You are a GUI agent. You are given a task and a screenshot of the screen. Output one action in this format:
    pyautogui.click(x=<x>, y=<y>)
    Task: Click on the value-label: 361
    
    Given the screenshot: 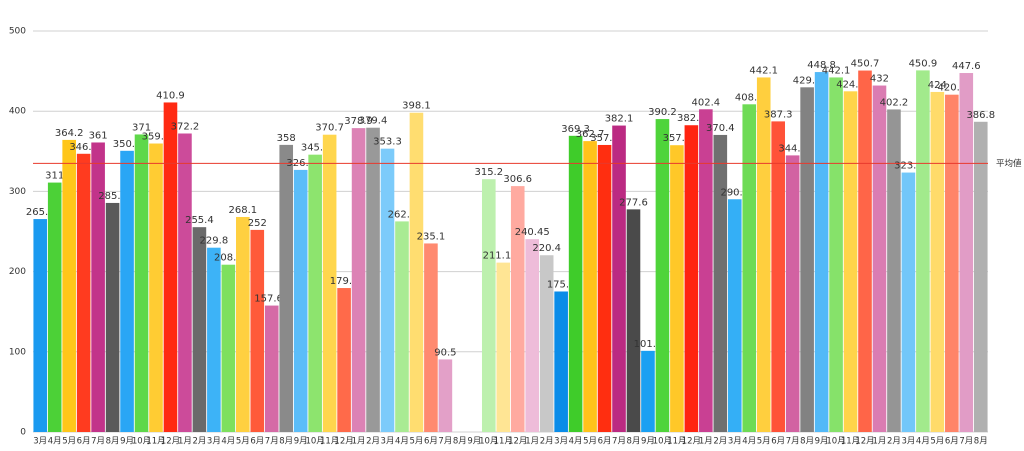 What is the action you would take?
    pyautogui.click(x=98, y=135)
    